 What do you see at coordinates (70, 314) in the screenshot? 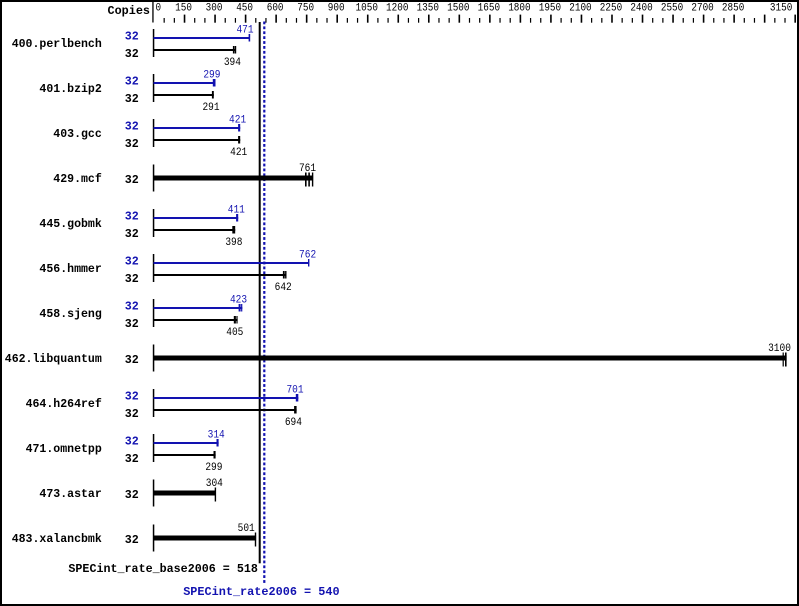
I see `svg-text: 458.sjeng` at bounding box center [70, 314].